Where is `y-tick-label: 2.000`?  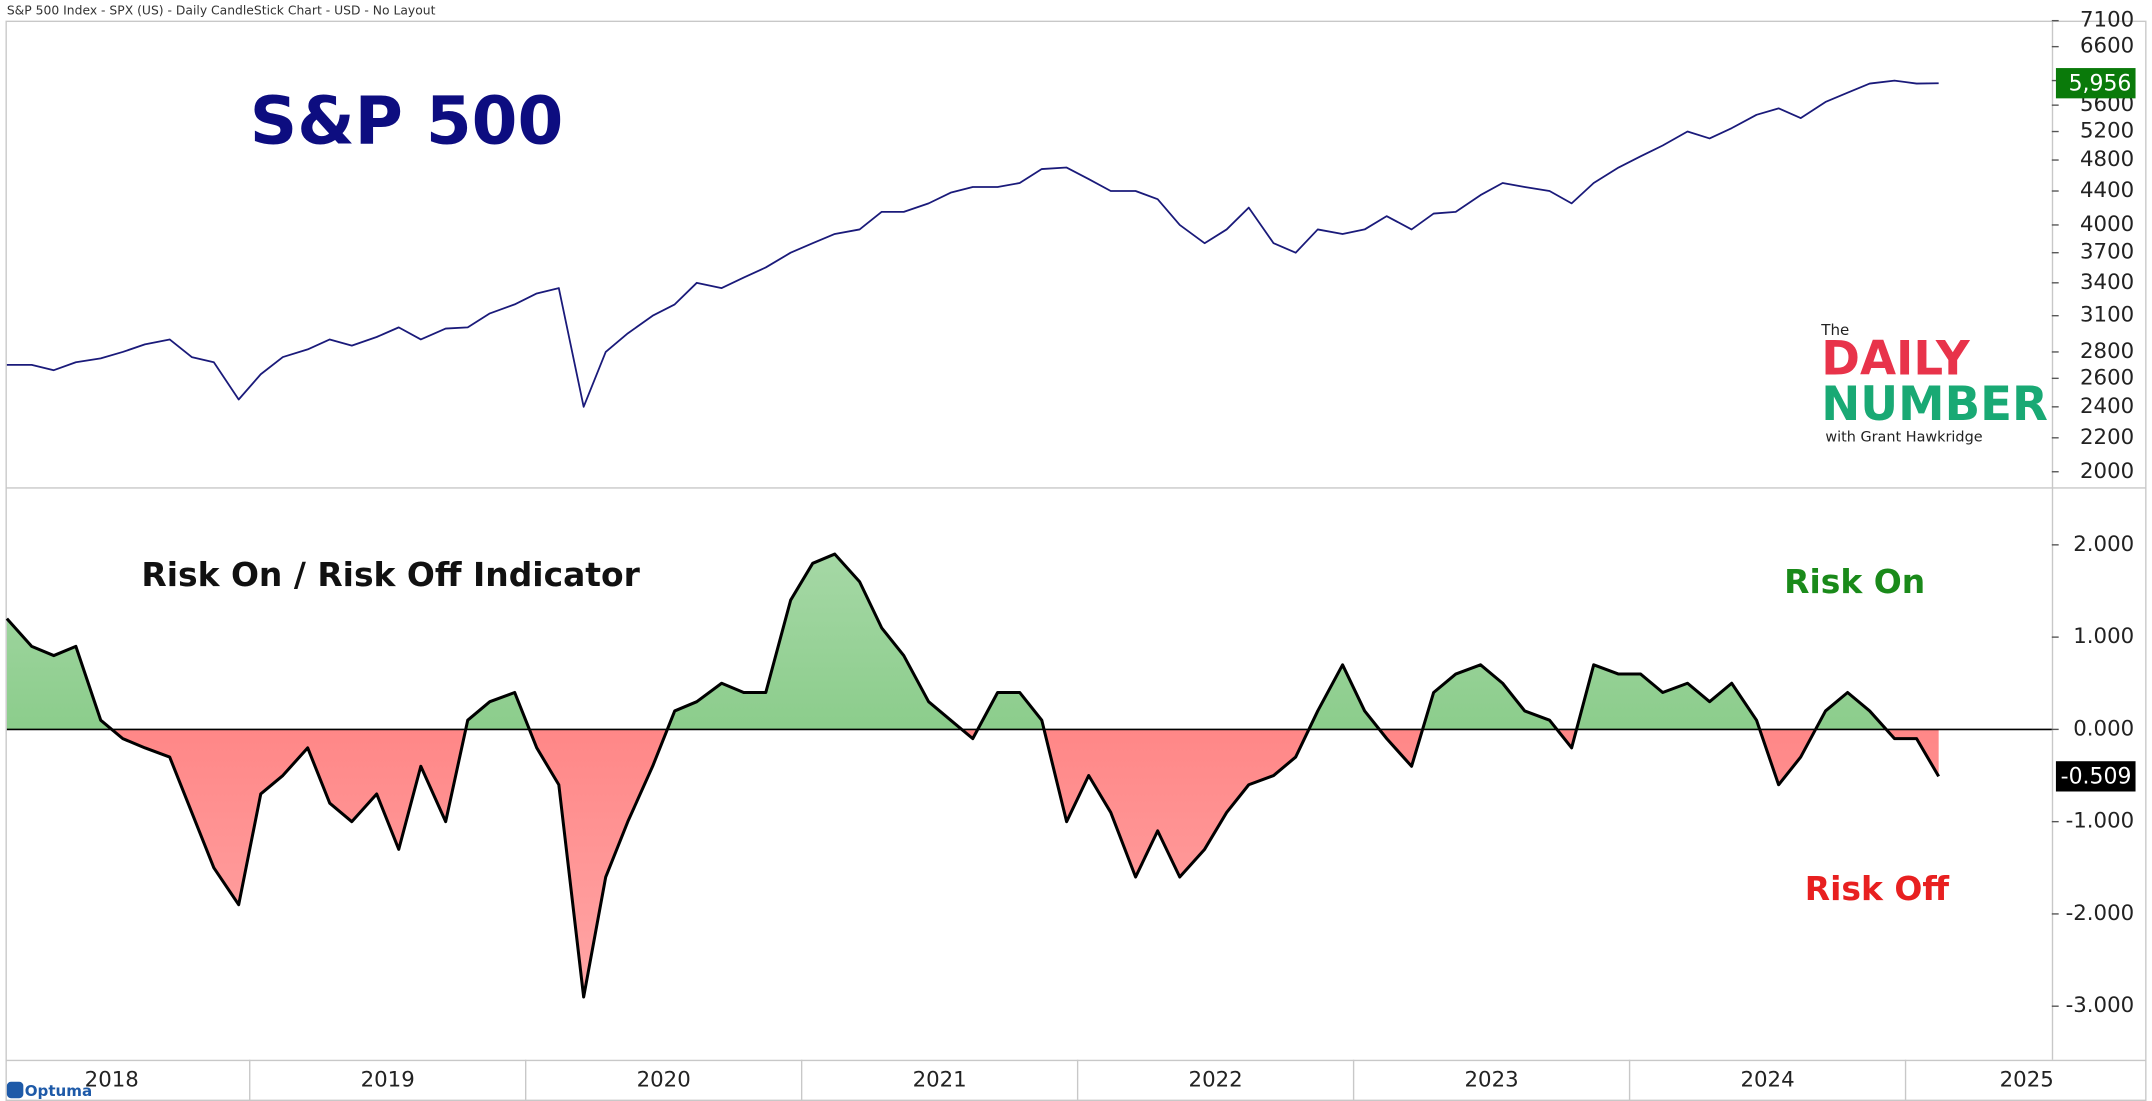 y-tick-label: 2.000 is located at coordinates (2103, 544).